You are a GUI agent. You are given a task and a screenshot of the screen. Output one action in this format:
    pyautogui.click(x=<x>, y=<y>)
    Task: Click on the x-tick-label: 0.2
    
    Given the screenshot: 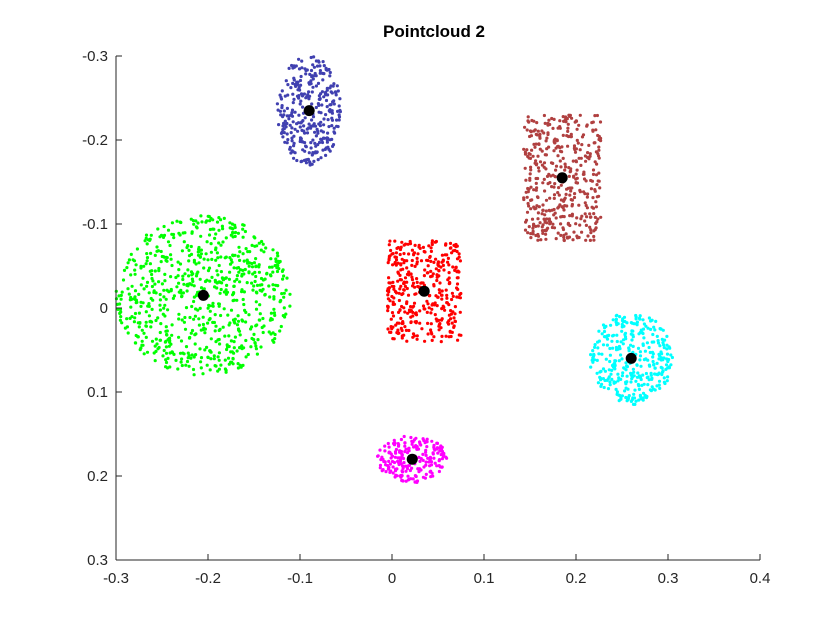 What is the action you would take?
    pyautogui.click(x=576, y=578)
    